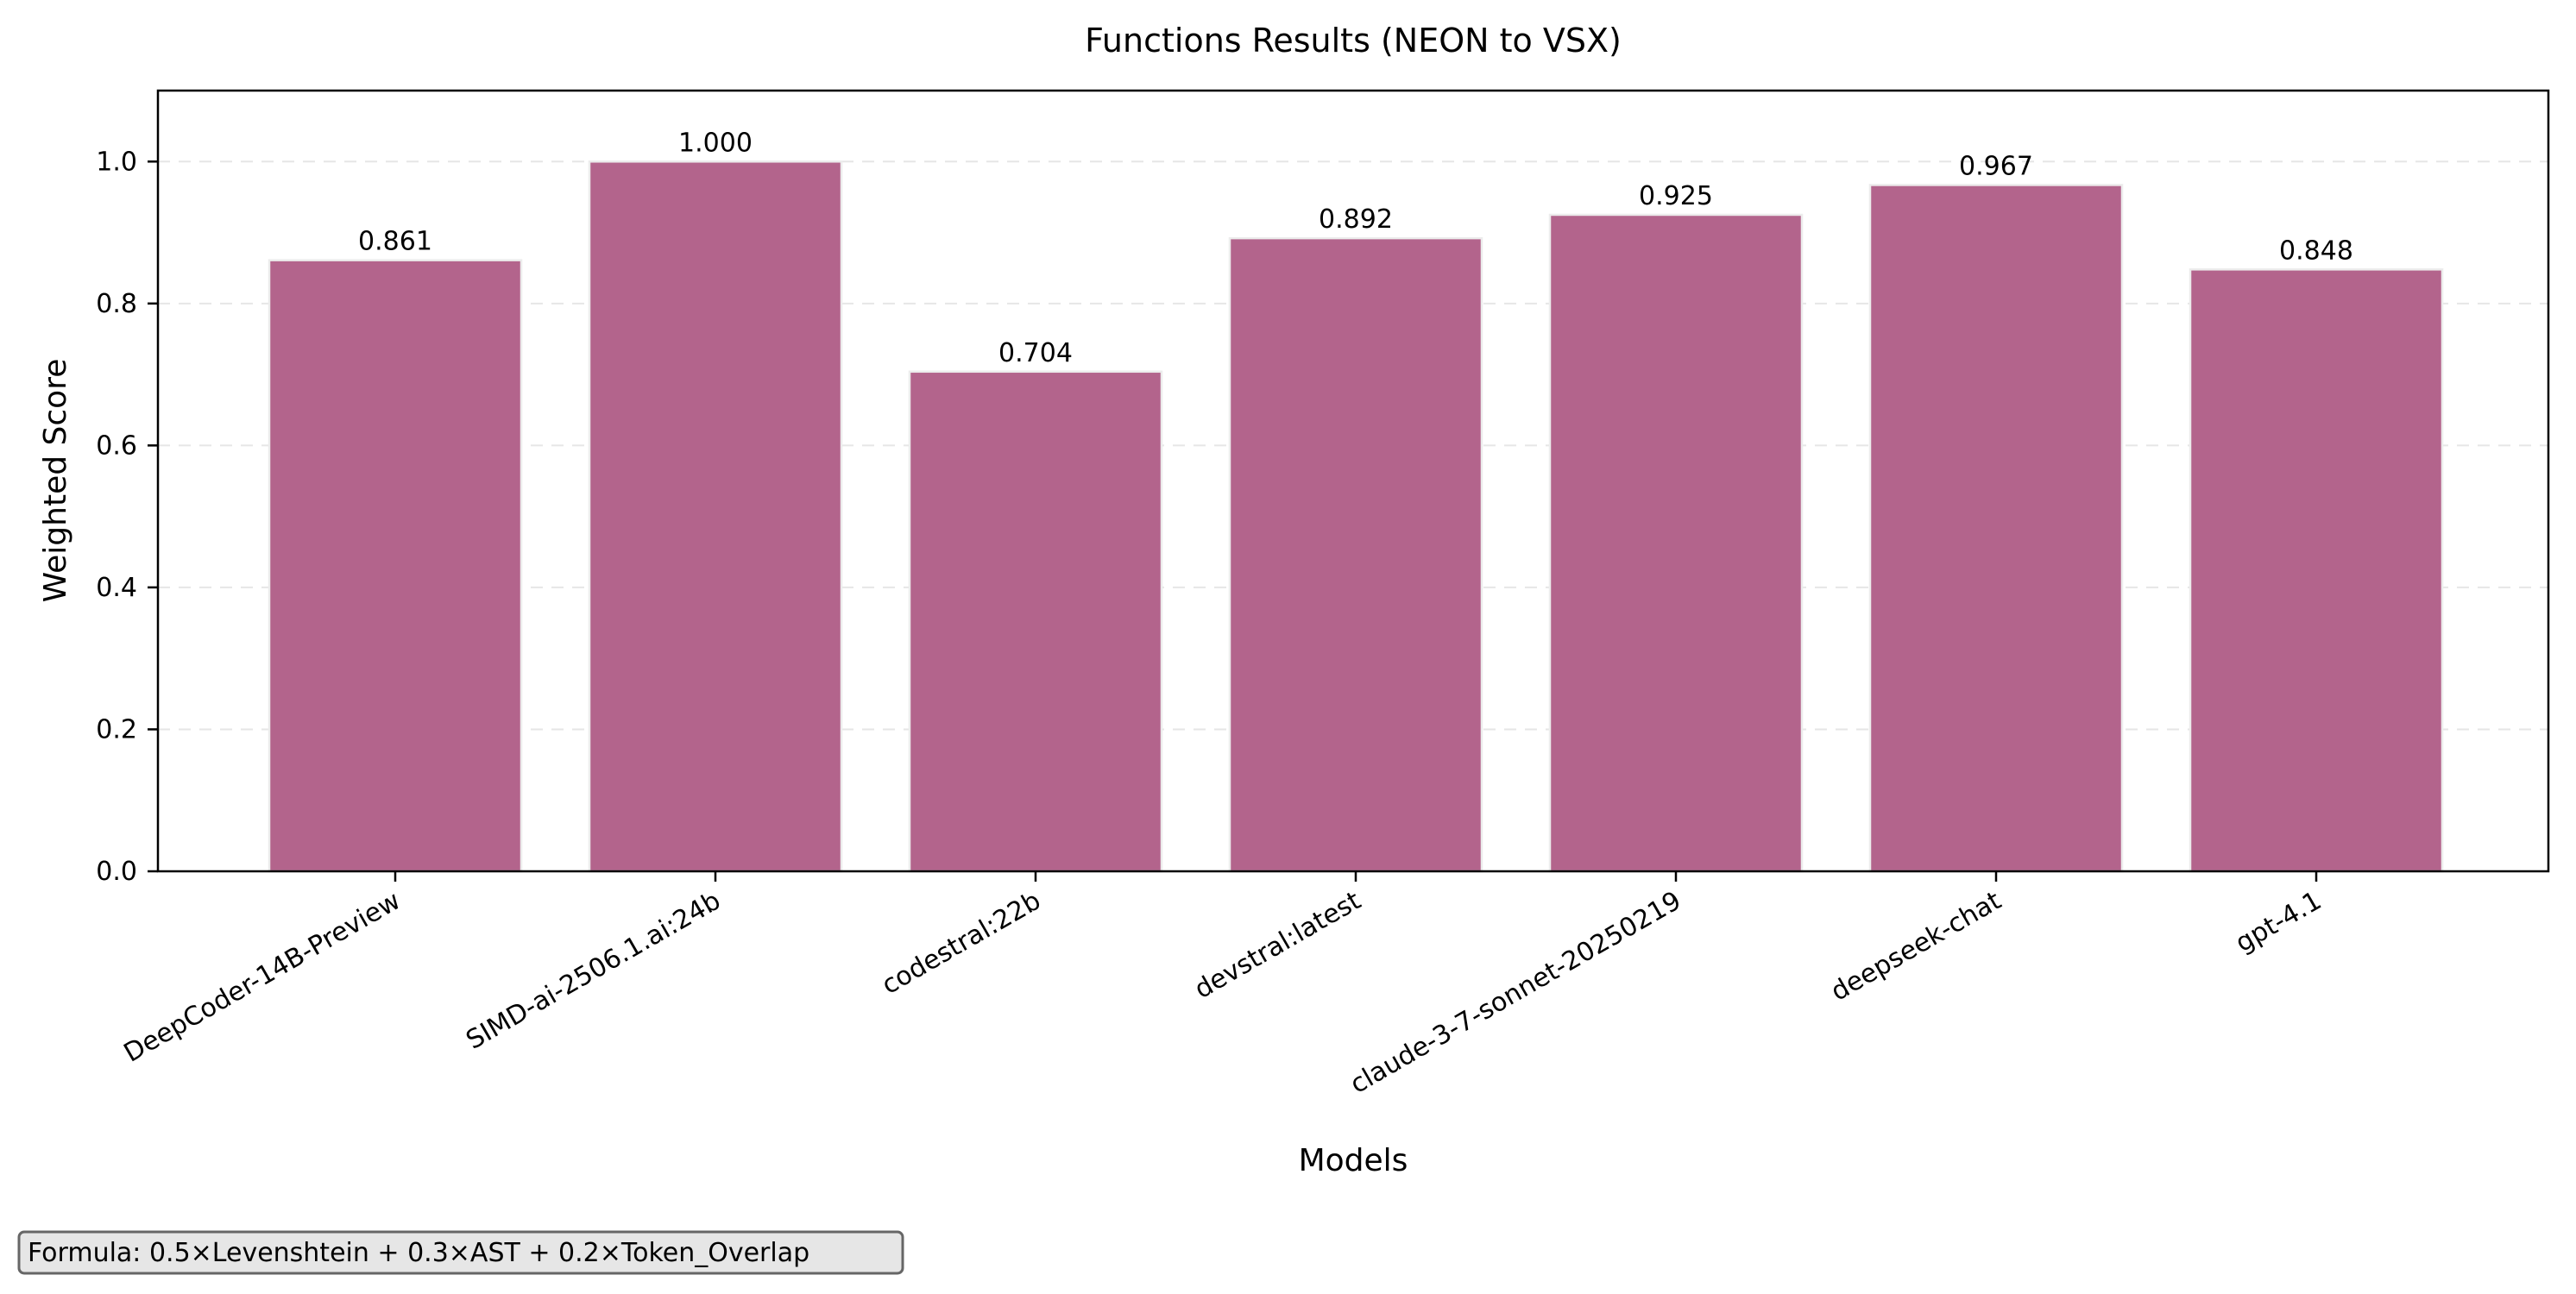 The image size is (2576, 1294). Describe the element at coordinates (116, 872) in the screenshot. I see `y-tick-label: 0.0` at that location.